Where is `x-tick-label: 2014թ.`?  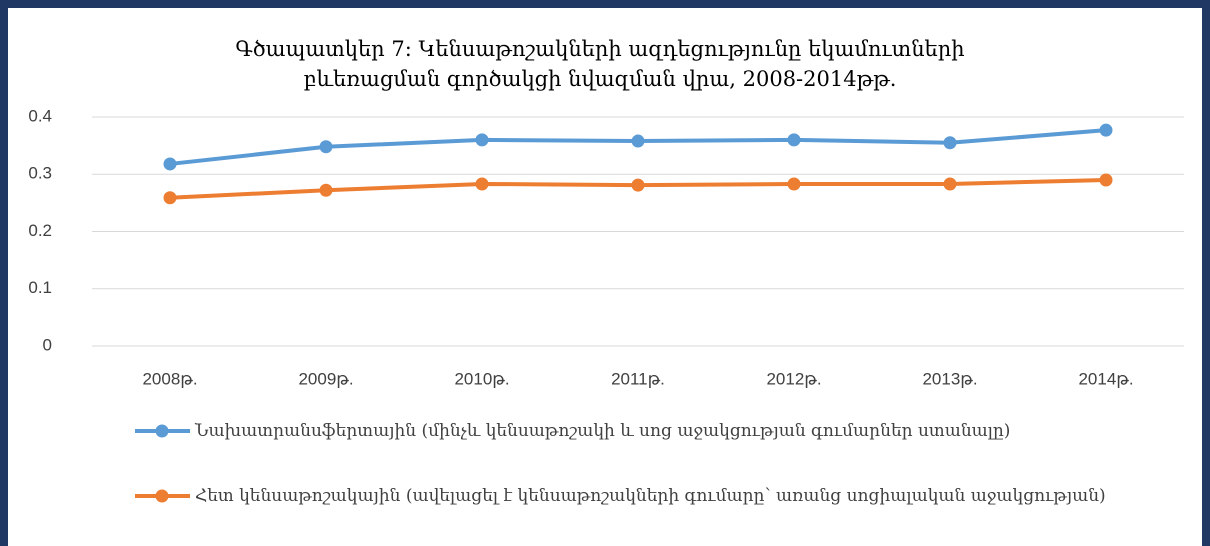 x-tick-label: 2014թ. is located at coordinates (1105, 378).